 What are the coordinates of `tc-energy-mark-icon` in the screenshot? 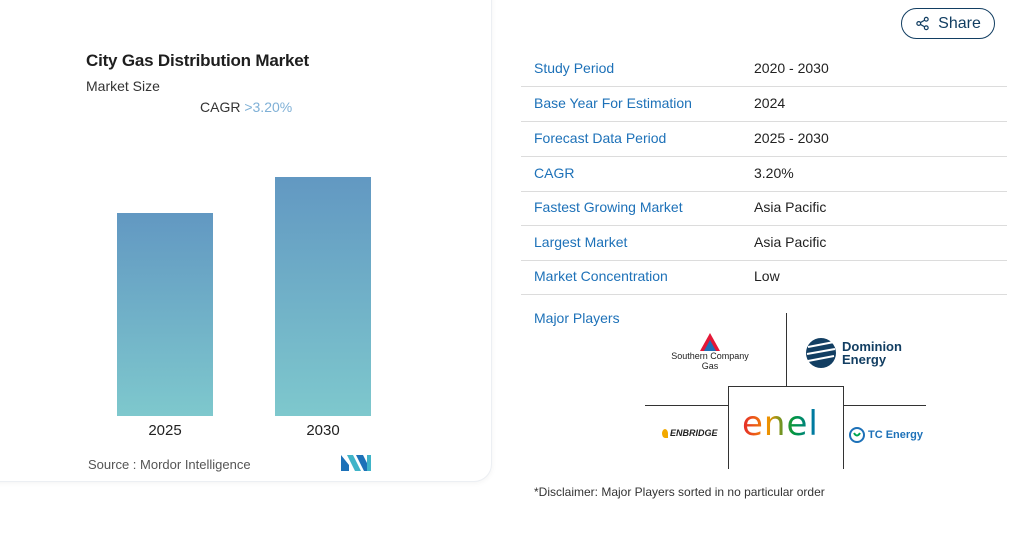 It's located at (857, 435).